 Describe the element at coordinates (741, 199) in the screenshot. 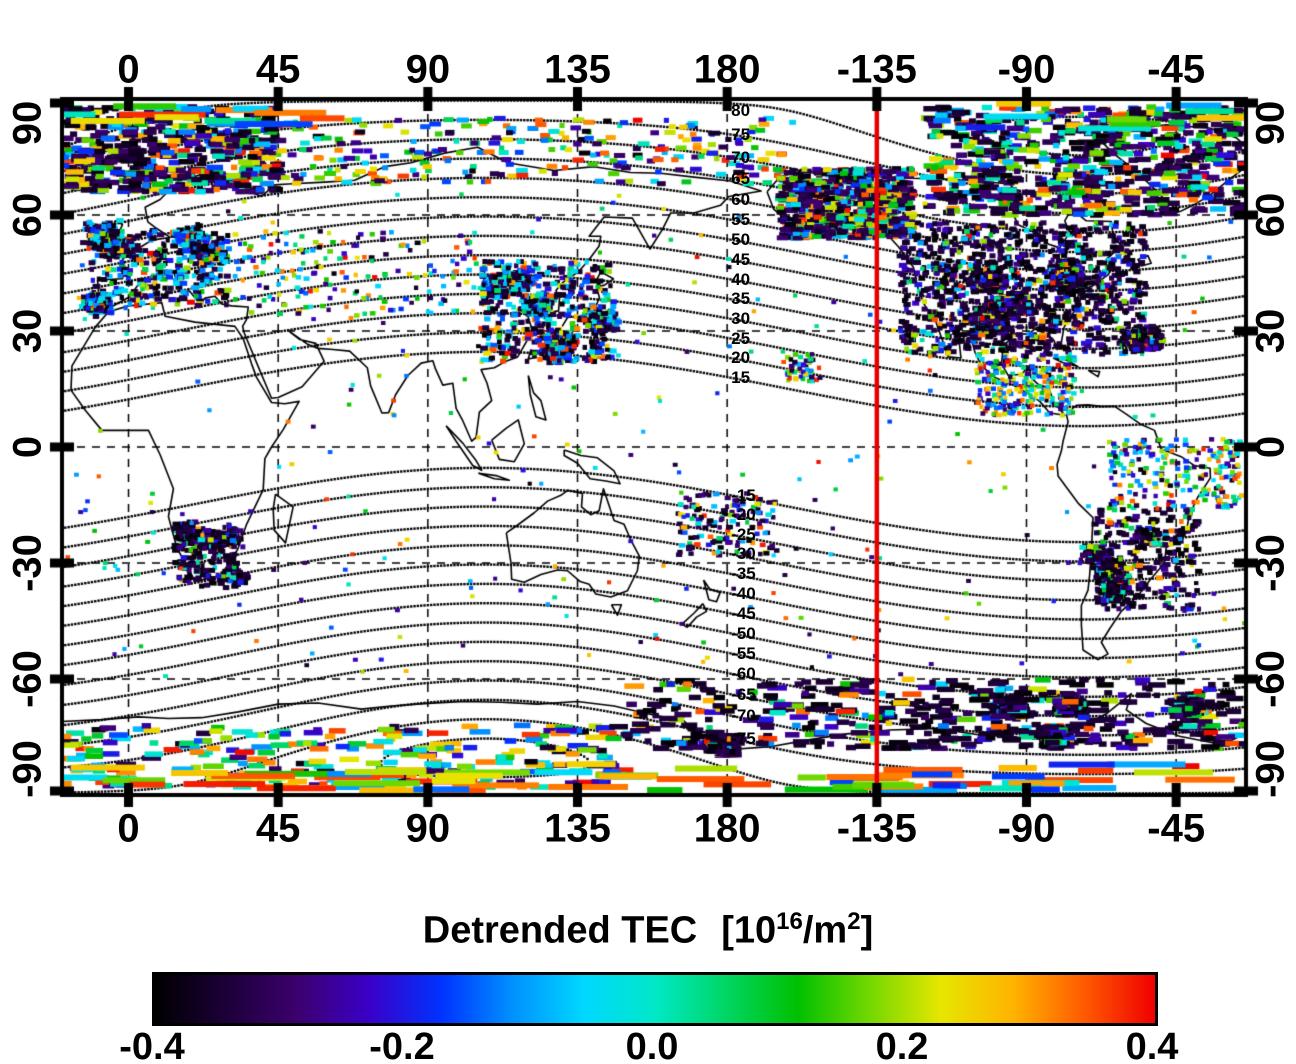

I see `contour-label: 60` at that location.